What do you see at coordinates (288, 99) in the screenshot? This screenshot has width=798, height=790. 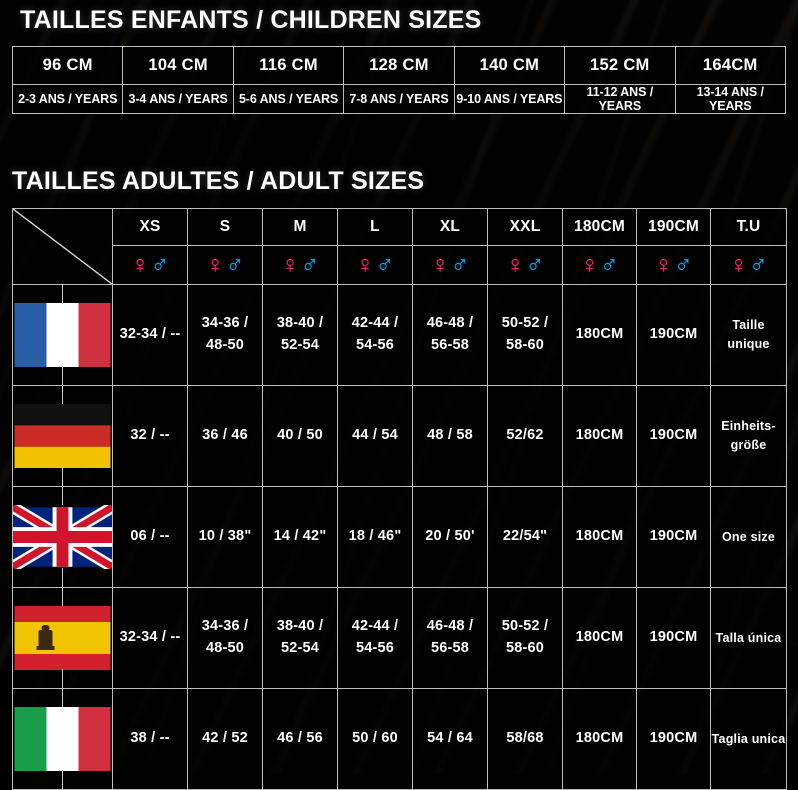 I see `children-age-cell: 5-6 ANS / YEARS` at bounding box center [288, 99].